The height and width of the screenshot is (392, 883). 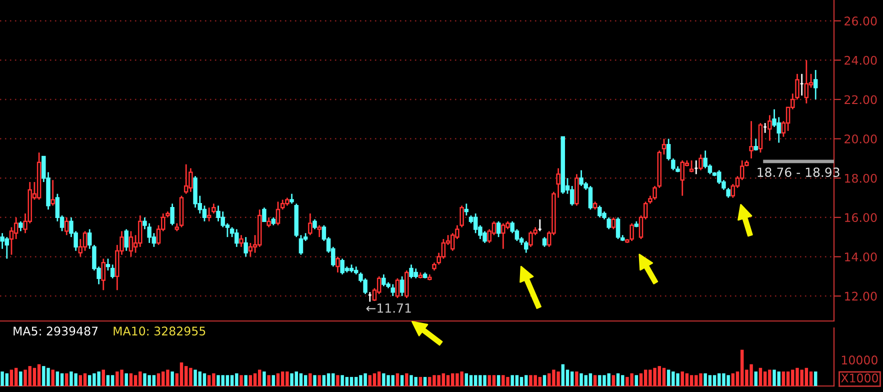 What do you see at coordinates (860, 21) in the screenshot?
I see `y-tick-label: 26.00` at bounding box center [860, 21].